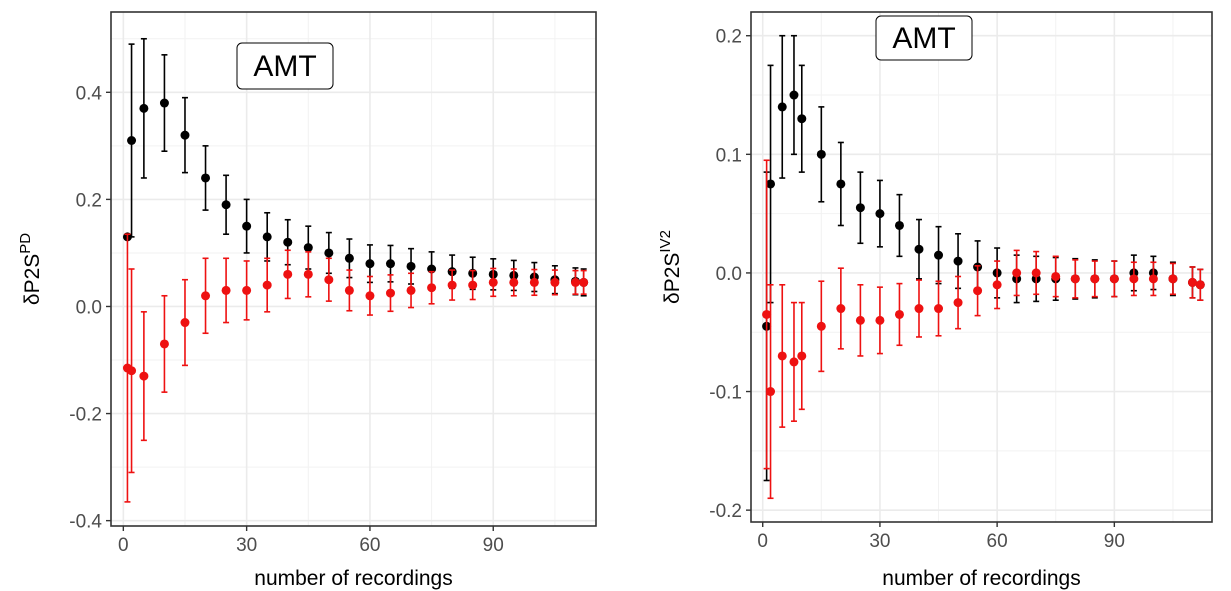  What do you see at coordinates (725, 393) in the screenshot?
I see `y-tick-label: -0.1` at bounding box center [725, 393].